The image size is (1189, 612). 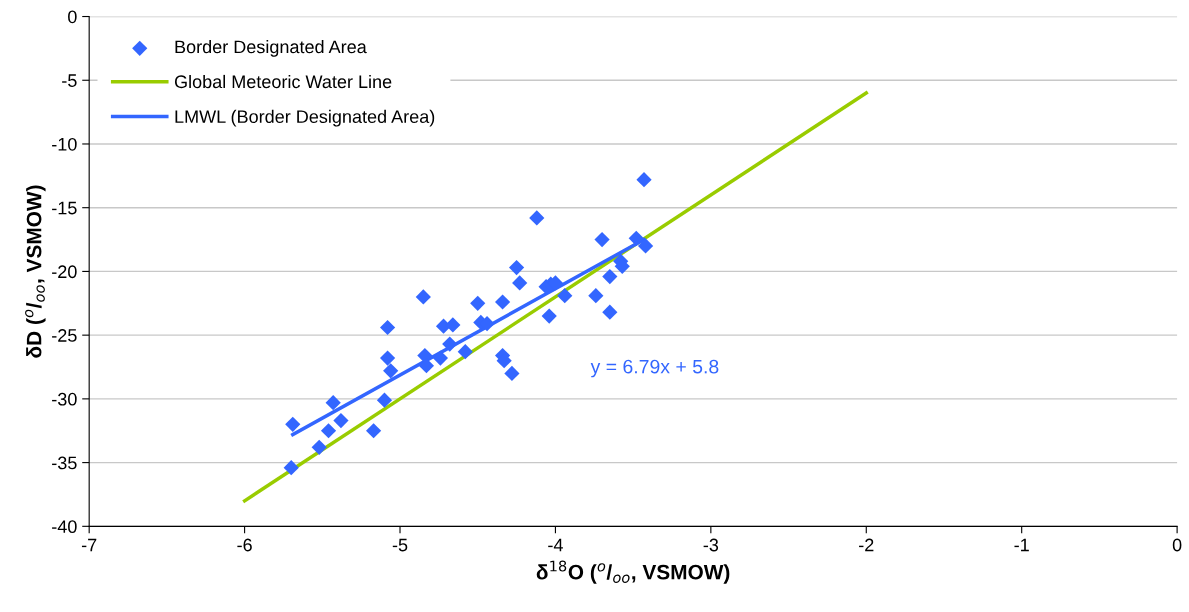 I want to click on legend-label: Border Designated Area, so click(x=271, y=48).